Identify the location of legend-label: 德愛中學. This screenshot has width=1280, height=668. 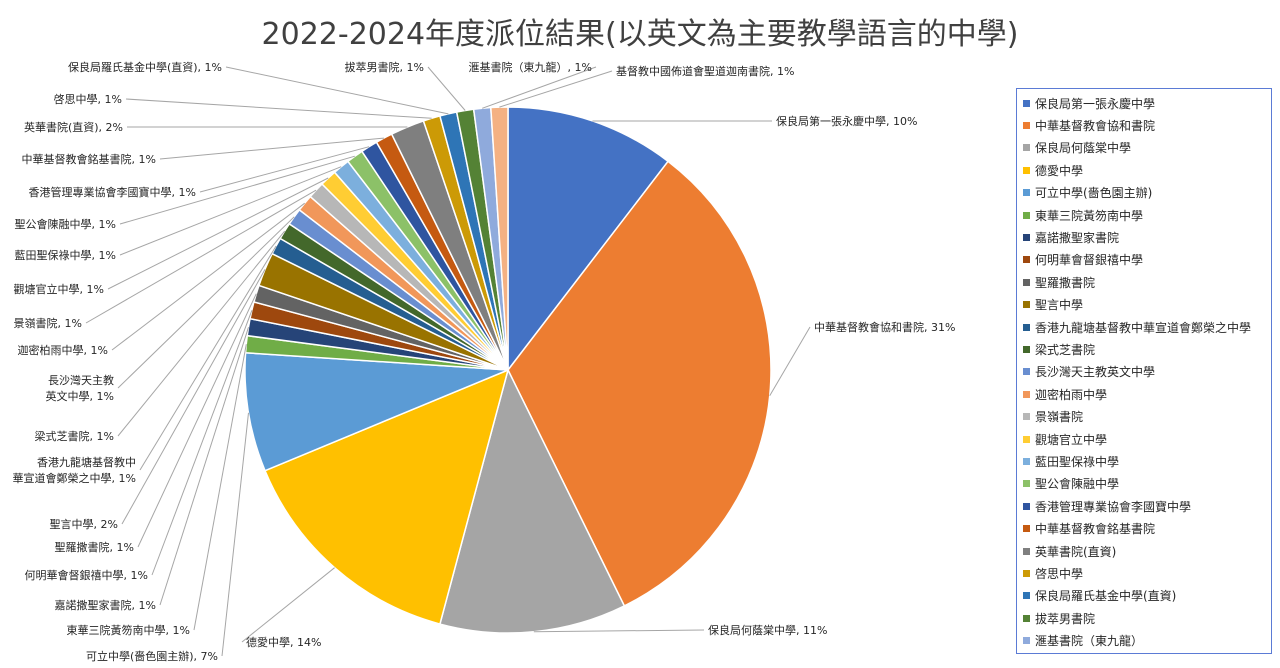
(1059, 170).